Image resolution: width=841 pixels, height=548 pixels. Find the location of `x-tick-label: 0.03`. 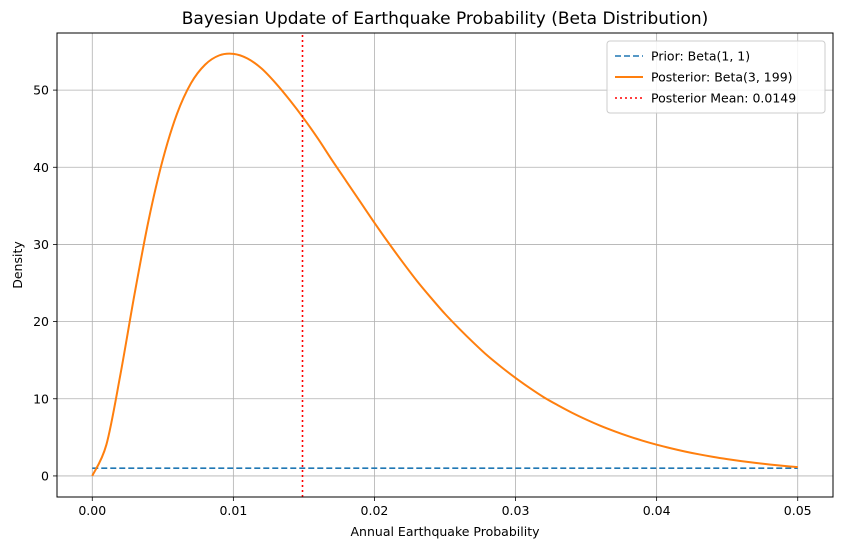

x-tick-label: 0.03 is located at coordinates (516, 510).